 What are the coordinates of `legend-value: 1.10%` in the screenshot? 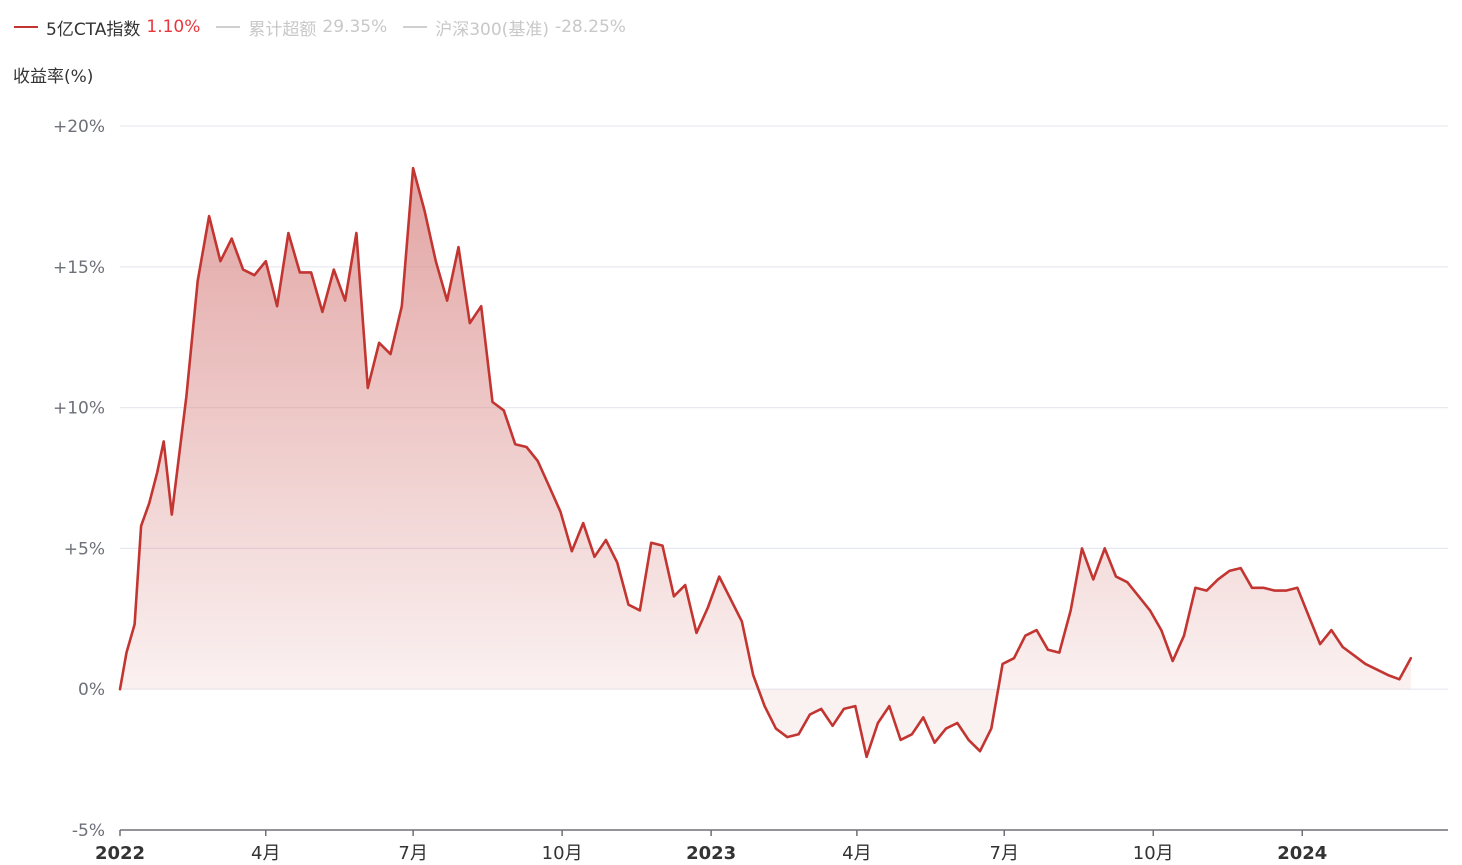 It's located at (173, 27).